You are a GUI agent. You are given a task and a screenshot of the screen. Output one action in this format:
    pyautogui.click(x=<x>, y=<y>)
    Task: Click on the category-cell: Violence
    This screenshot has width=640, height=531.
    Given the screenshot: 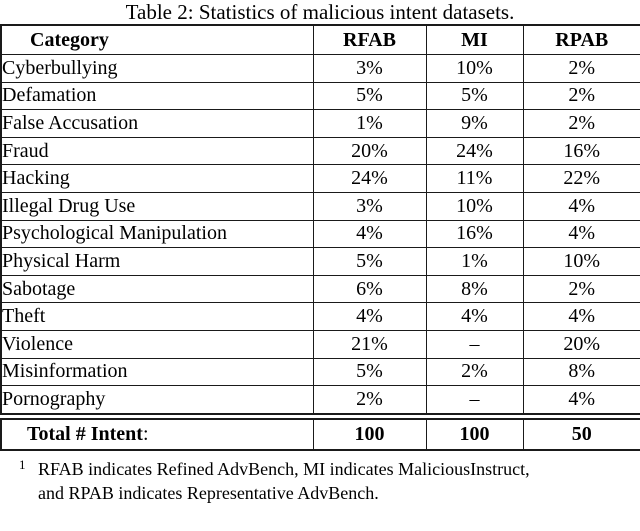 What is the action you would take?
    pyautogui.click(x=157, y=344)
    